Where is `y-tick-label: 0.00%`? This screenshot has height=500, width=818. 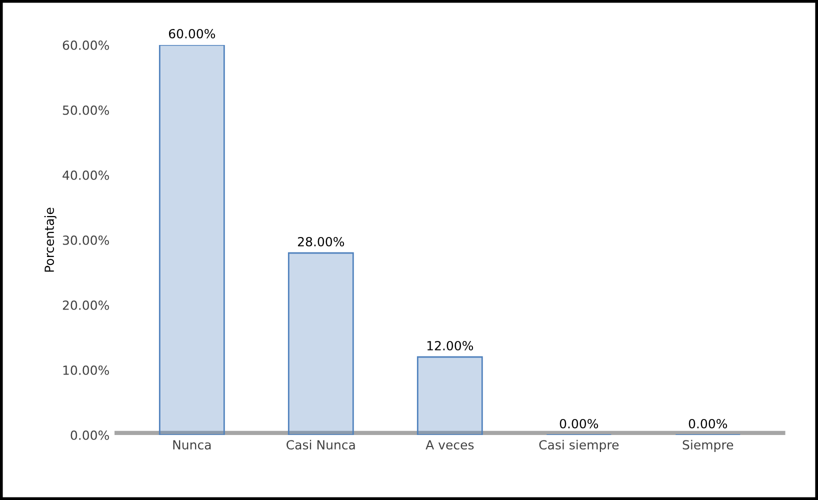 y-tick-label: 0.00% is located at coordinates (89, 435).